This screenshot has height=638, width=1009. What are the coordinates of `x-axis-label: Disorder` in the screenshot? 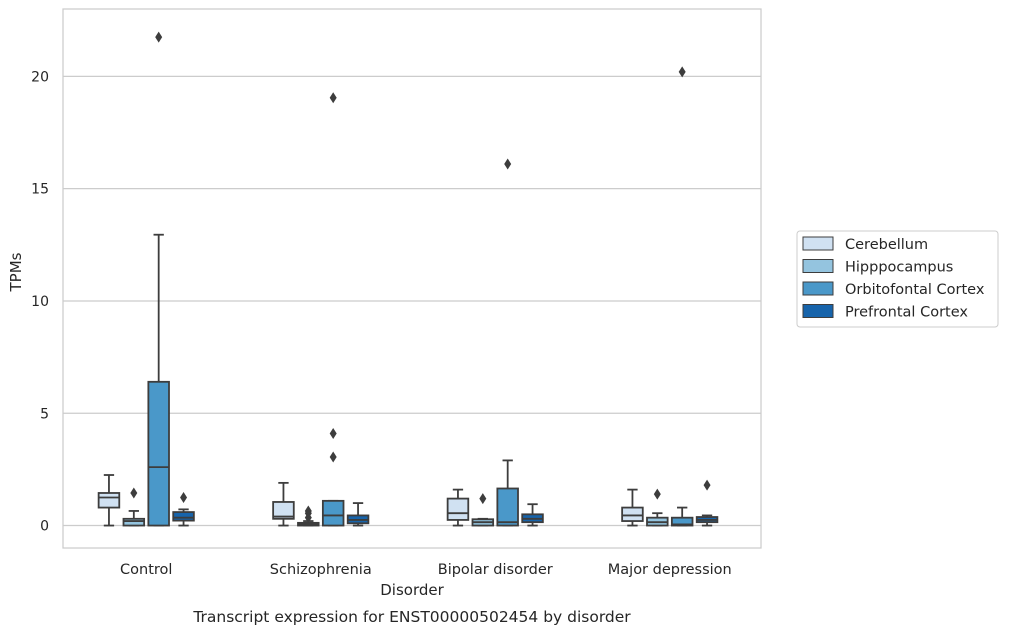 It's located at (412, 590).